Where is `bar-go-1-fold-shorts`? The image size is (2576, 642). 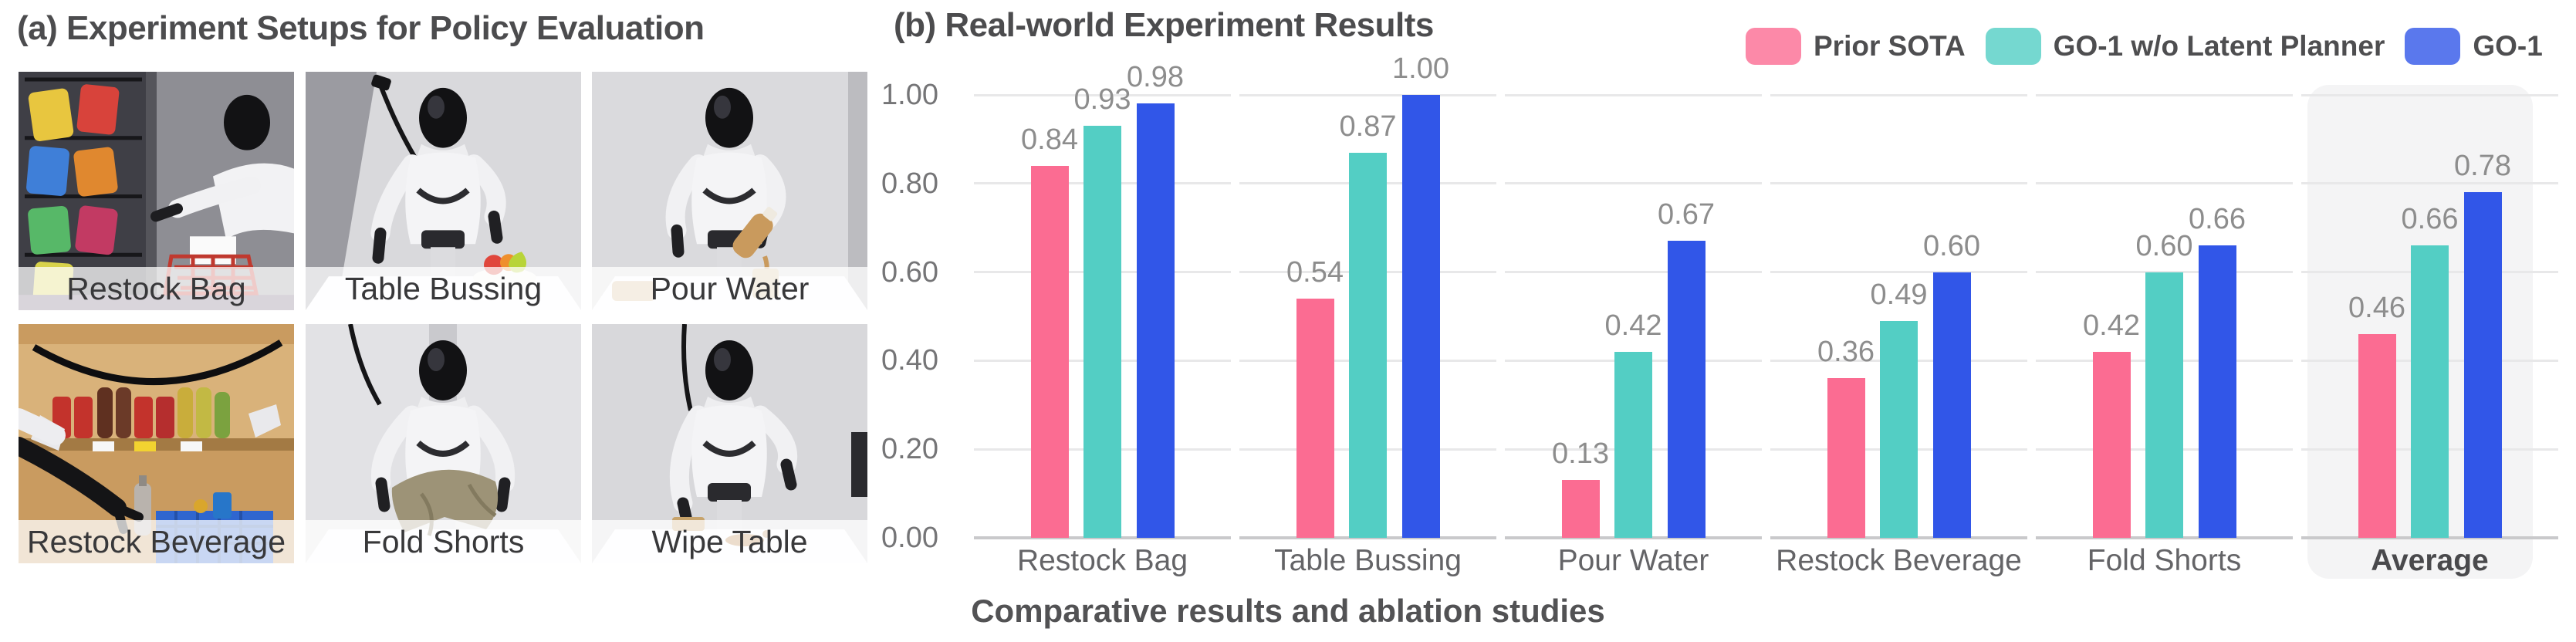 bar-go-1-fold-shorts is located at coordinates (2217, 391).